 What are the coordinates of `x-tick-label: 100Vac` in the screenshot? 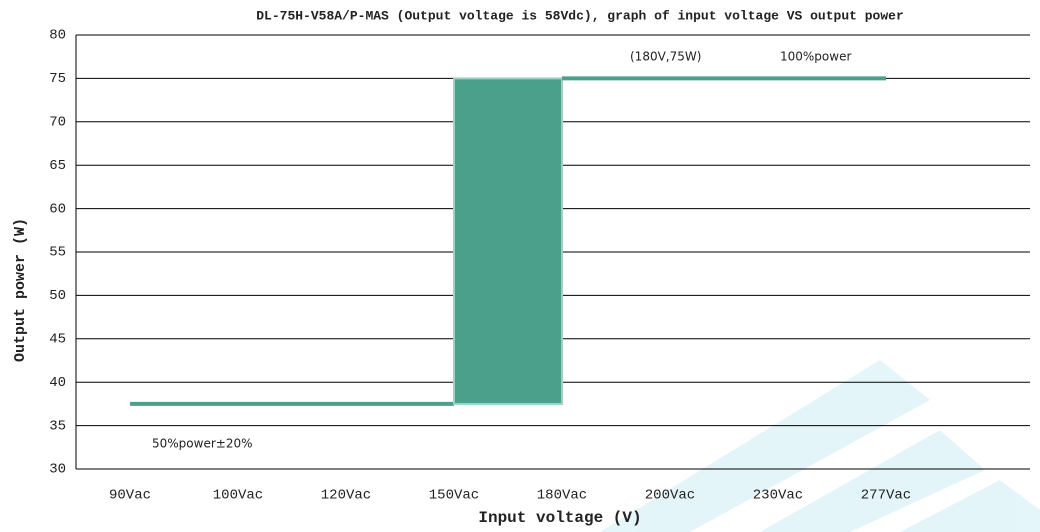 It's located at (238, 496).